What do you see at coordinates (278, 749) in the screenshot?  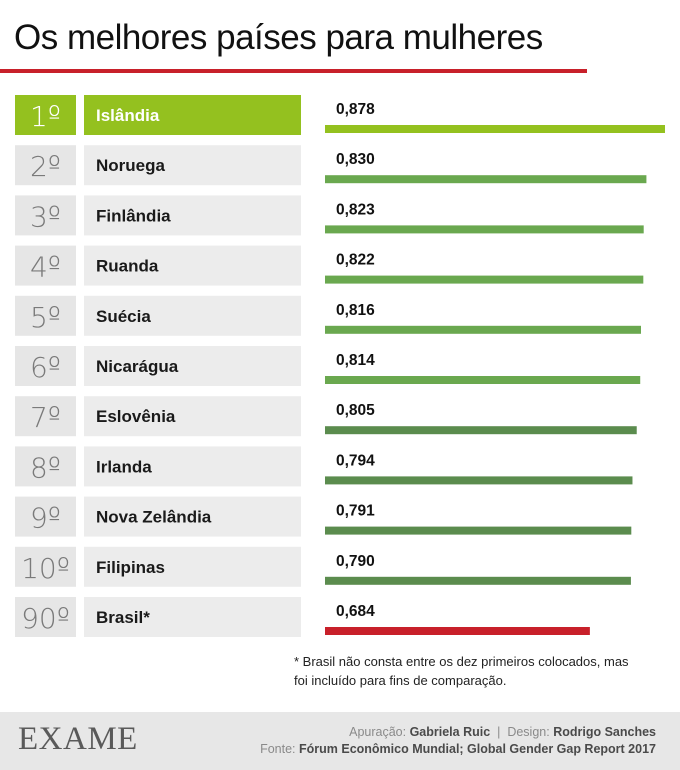 I see `fonte-label: Fonte:` at bounding box center [278, 749].